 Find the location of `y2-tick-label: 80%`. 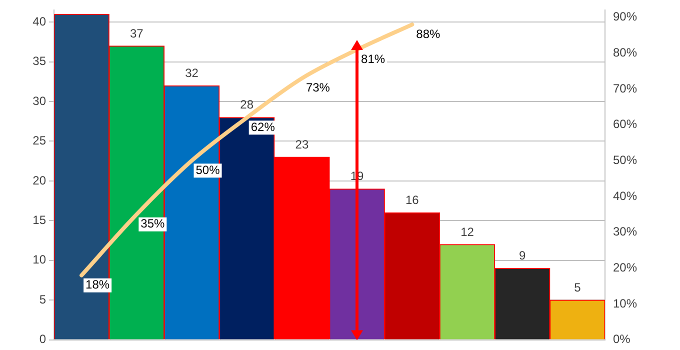

y2-tick-label: 80% is located at coordinates (625, 53).